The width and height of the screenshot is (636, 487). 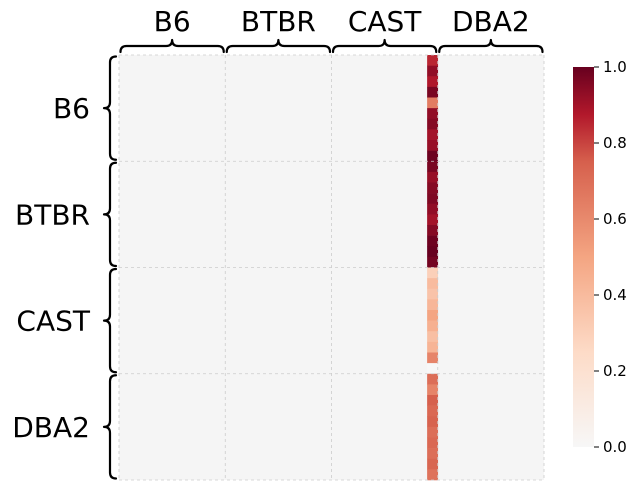 What do you see at coordinates (583, 257) in the screenshot?
I see `colorbar-gradient` at bounding box center [583, 257].